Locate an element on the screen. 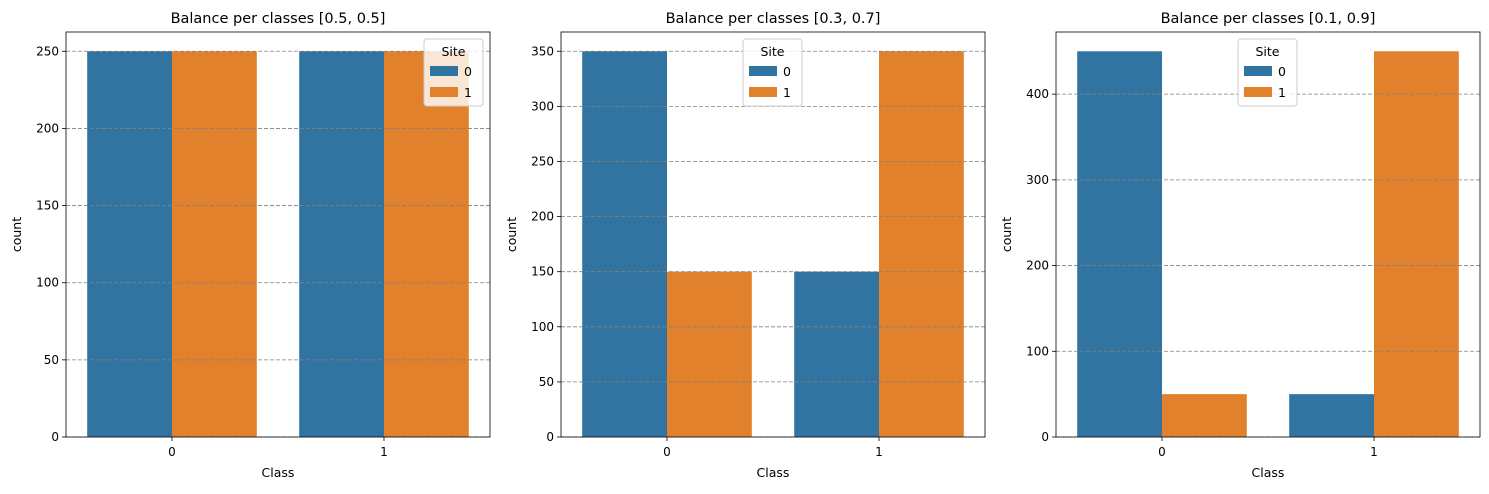 The width and height of the screenshot is (1489, 494). chart-title: Balance per classes [0.5, 0.5] is located at coordinates (278, 19).